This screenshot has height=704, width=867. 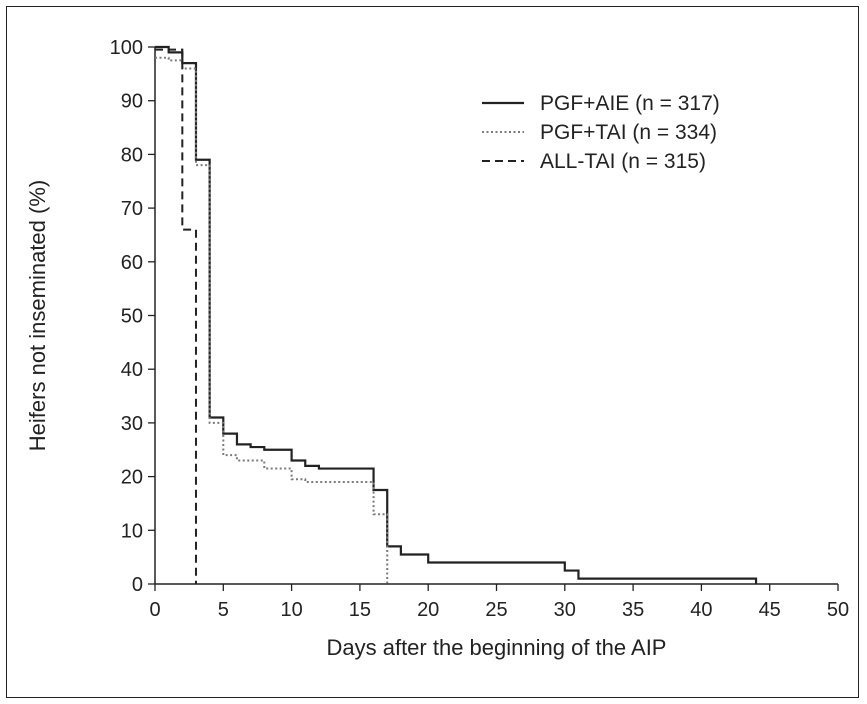 I want to click on x-tick-label: 35, so click(x=633, y=610).